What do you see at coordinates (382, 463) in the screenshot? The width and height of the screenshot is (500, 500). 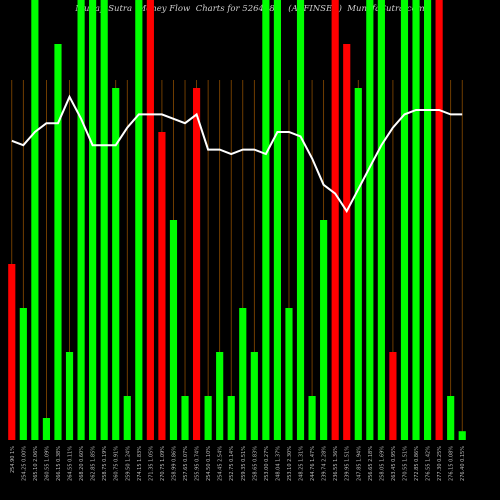 I see `x-tick-label: 258.05 1.69%` at bounding box center [382, 463].